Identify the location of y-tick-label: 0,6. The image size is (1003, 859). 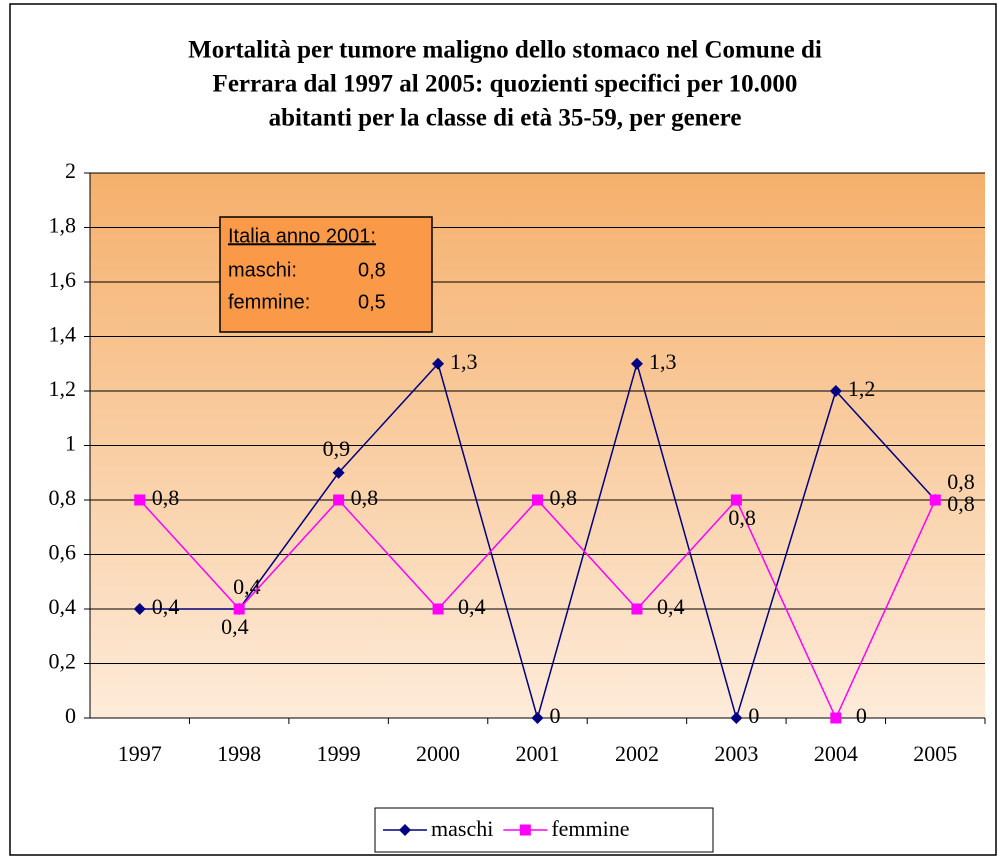
(63, 552).